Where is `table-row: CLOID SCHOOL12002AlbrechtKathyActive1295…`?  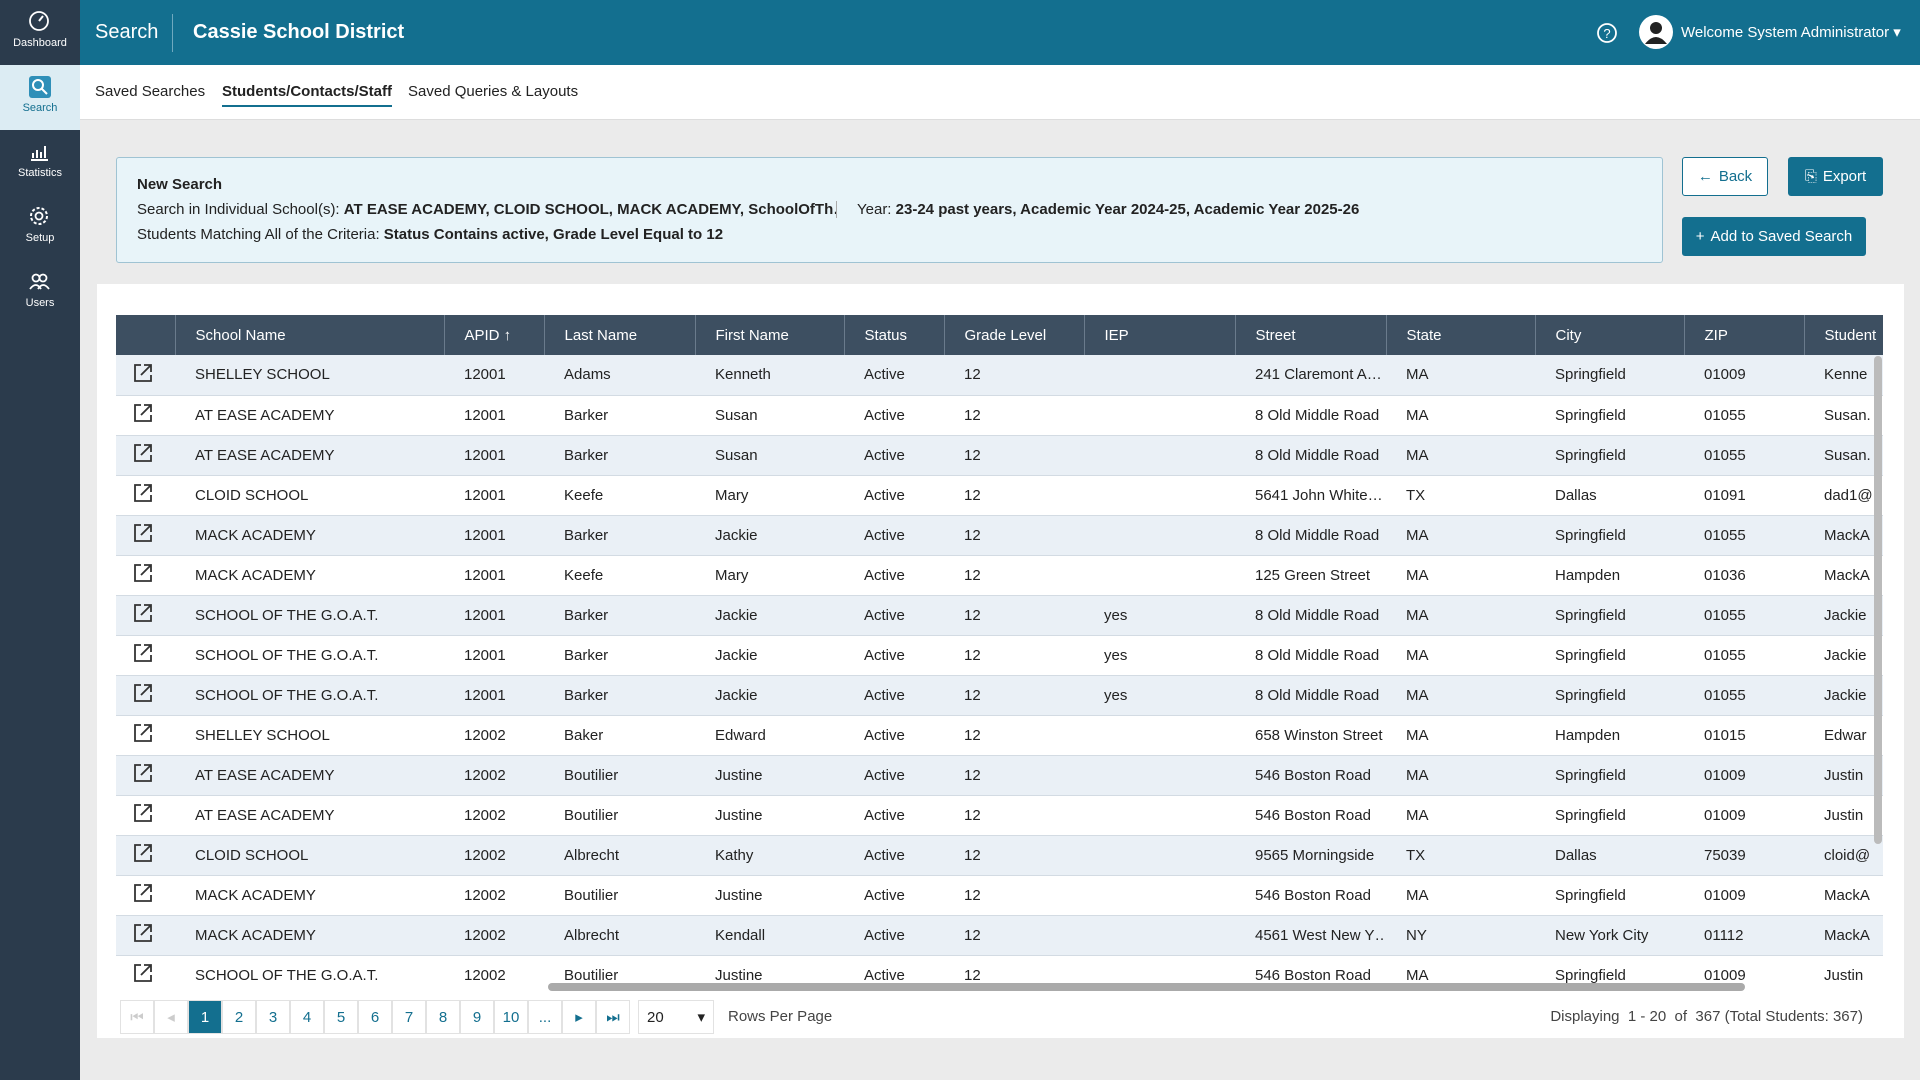
table-row: CLOID SCHOOL12002AlbrechtKathyActive1295… is located at coordinates (999, 855).